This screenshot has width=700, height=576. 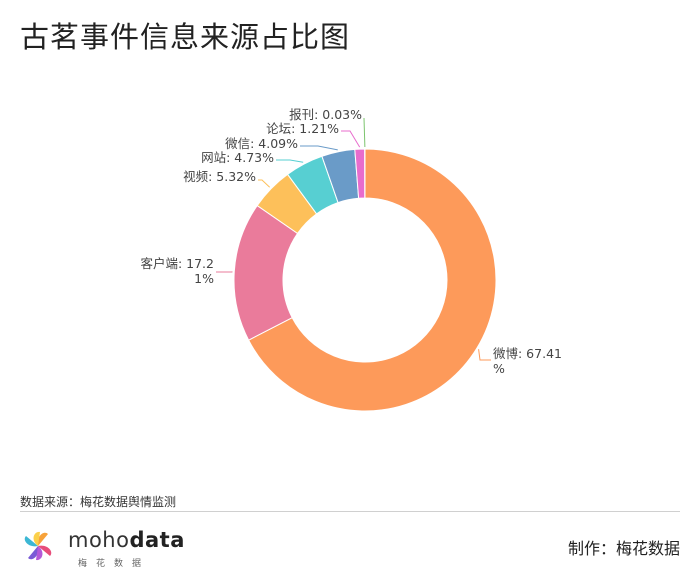 I want to click on leader-line-微信, so click(x=319, y=148).